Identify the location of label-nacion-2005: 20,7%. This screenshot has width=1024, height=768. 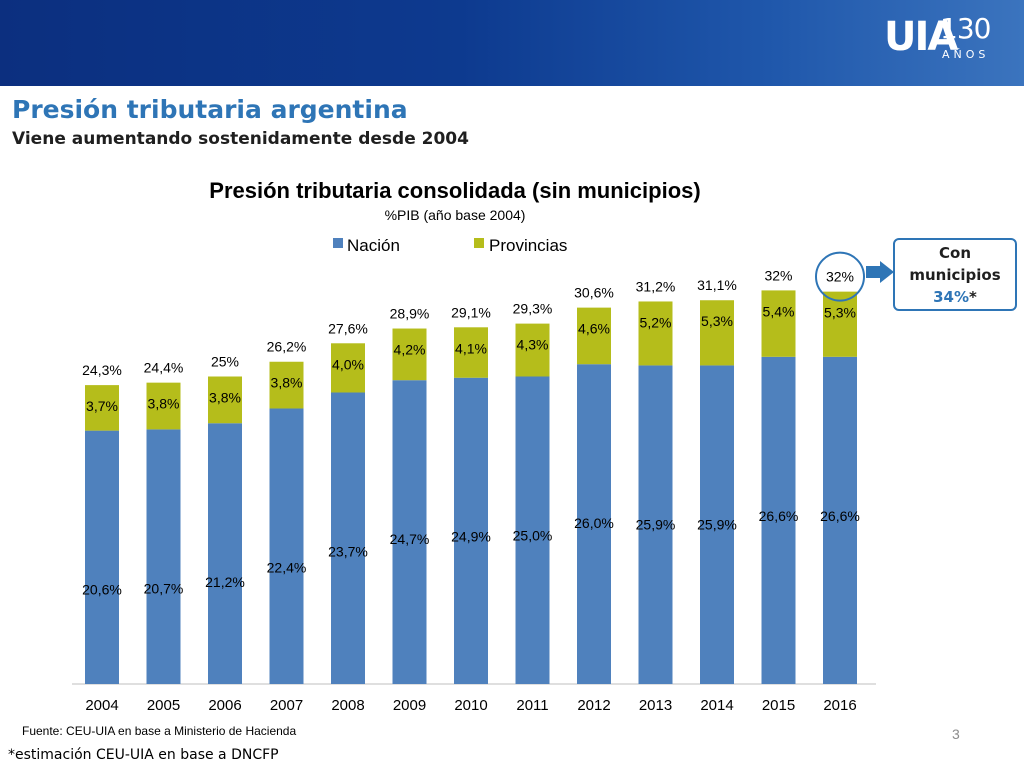
(164, 588).